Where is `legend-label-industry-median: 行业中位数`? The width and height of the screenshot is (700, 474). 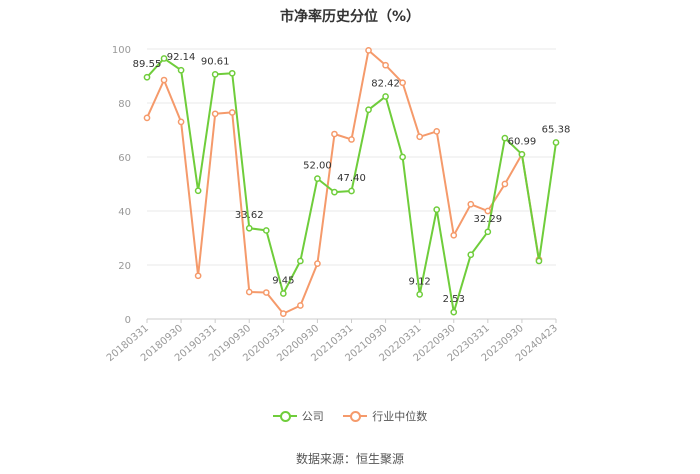
legend-label-industry-median: 行业中位数 is located at coordinates (400, 416).